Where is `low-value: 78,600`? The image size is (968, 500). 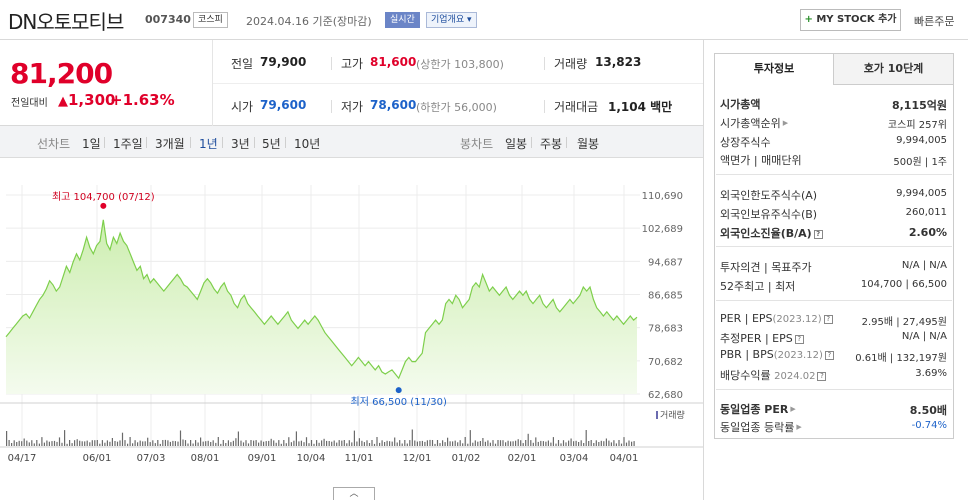 low-value: 78,600 is located at coordinates (393, 105).